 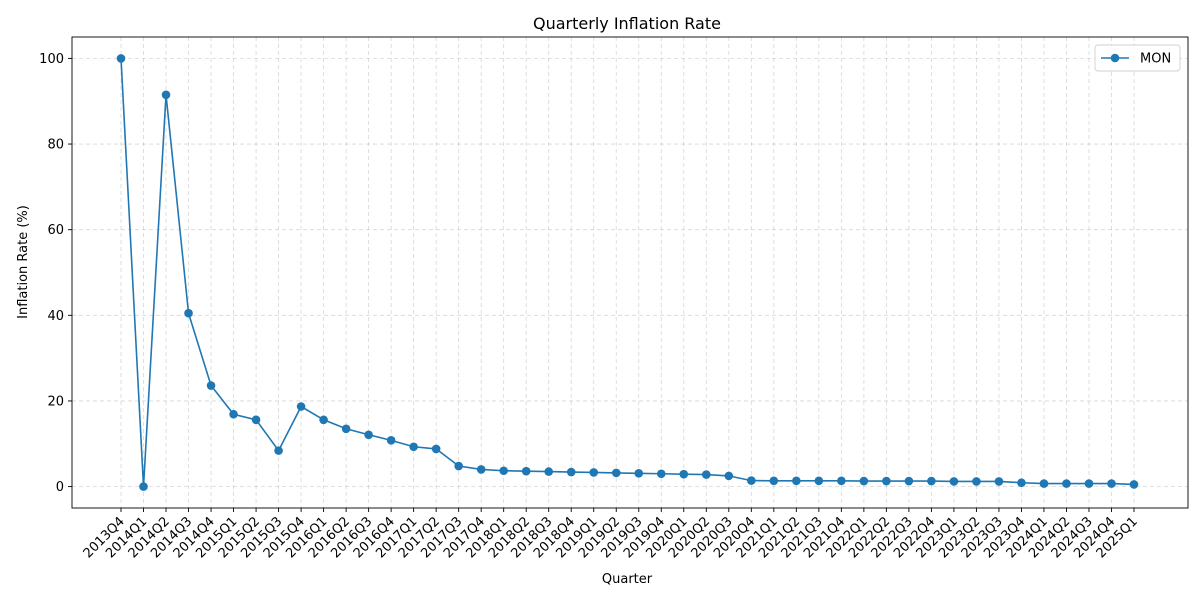 What do you see at coordinates (51, 59) in the screenshot?
I see `y-tick-label: 100` at bounding box center [51, 59].